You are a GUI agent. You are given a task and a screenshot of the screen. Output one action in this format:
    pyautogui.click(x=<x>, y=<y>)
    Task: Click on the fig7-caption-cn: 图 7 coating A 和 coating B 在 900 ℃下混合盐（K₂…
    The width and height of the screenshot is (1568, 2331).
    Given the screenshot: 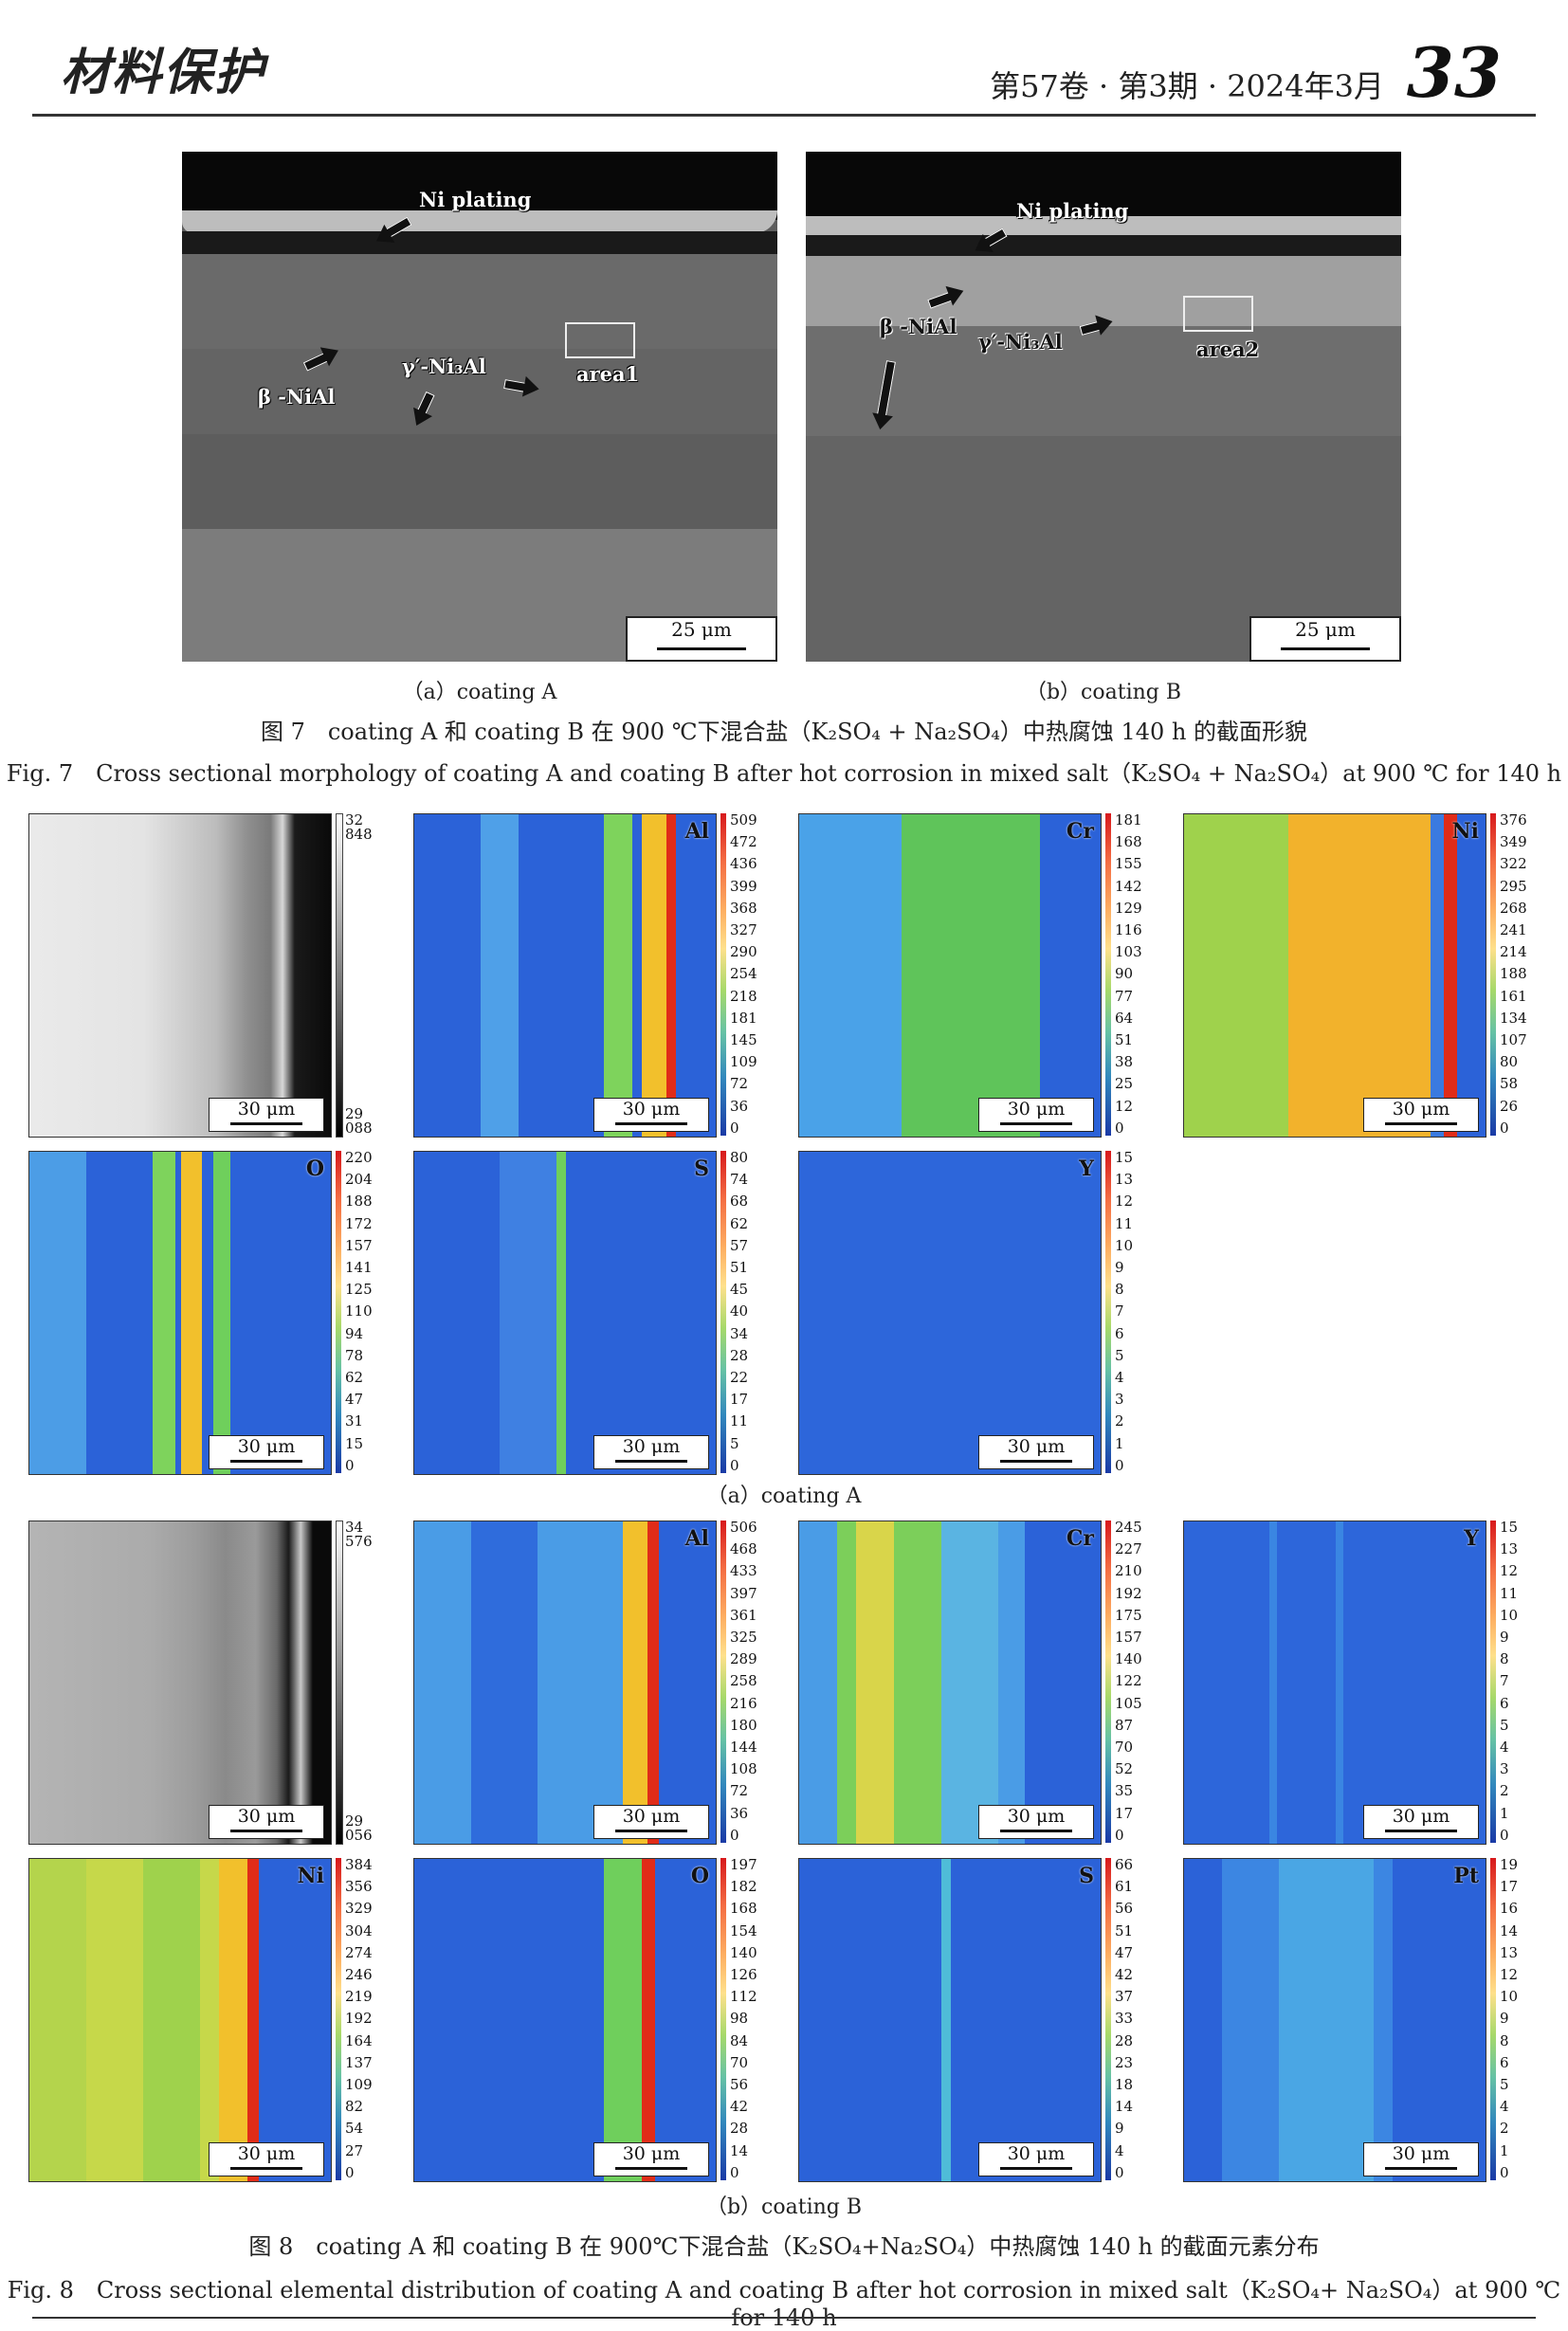 What is the action you would take?
    pyautogui.click(x=784, y=732)
    